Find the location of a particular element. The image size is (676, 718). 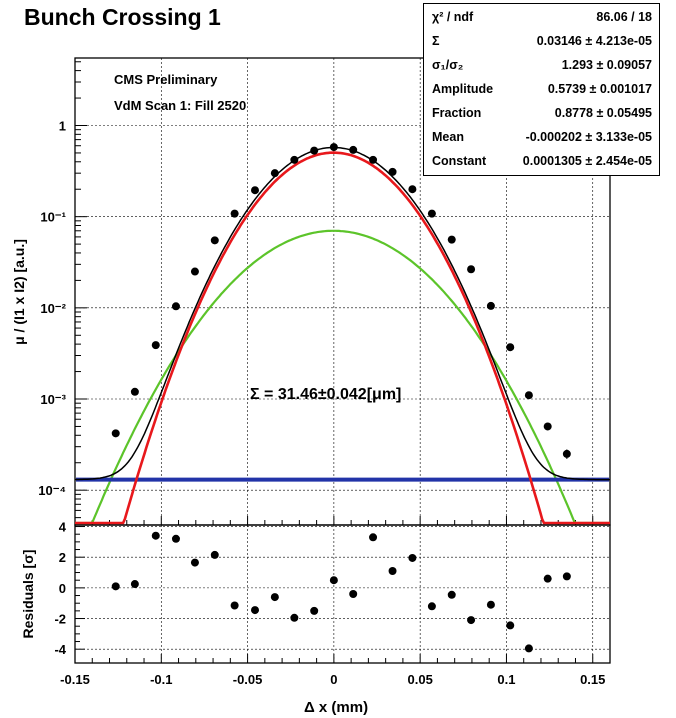

main-y-tick-labels: 10⁻⁴ 10⁻³ 10⁻² 10⁻¹ 1 is located at coordinates (52, 308).